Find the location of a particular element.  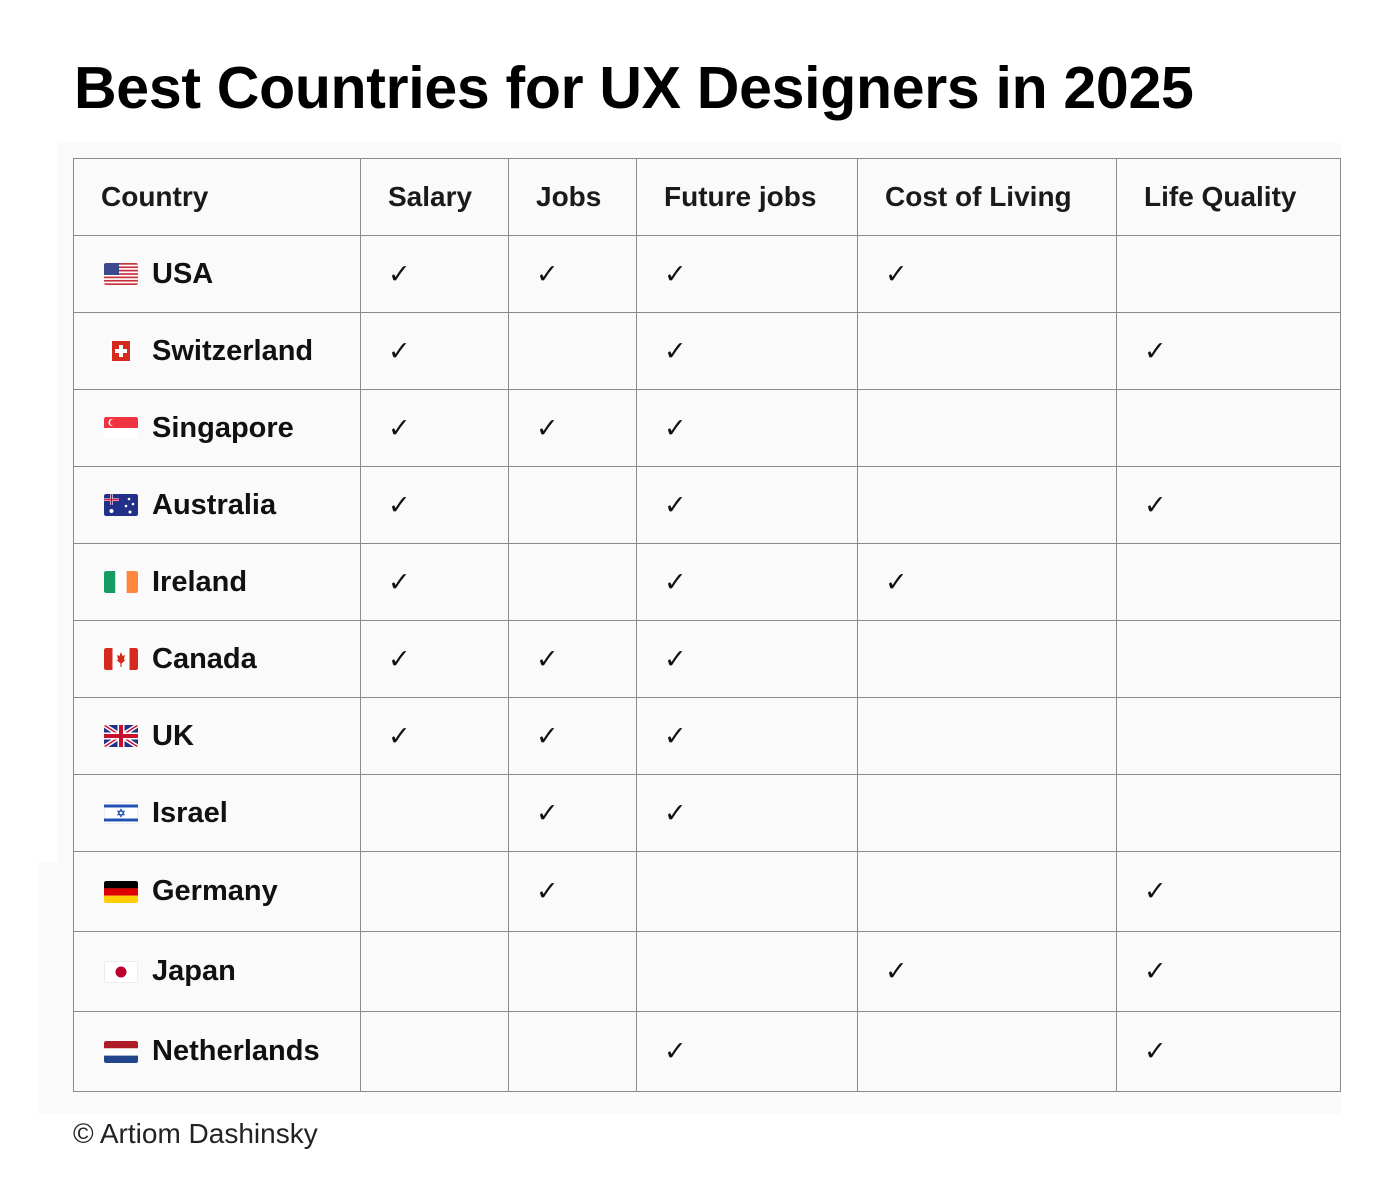

table-row: USA ✓ ✓ ✓ ✓ is located at coordinates (707, 274).